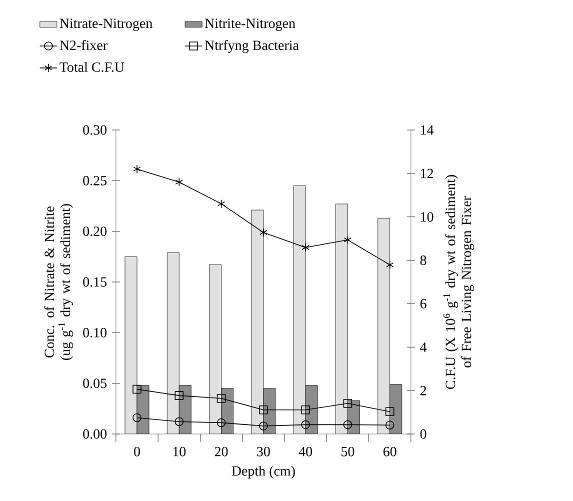  I want to click on x-tick-label: 60, so click(389, 451).